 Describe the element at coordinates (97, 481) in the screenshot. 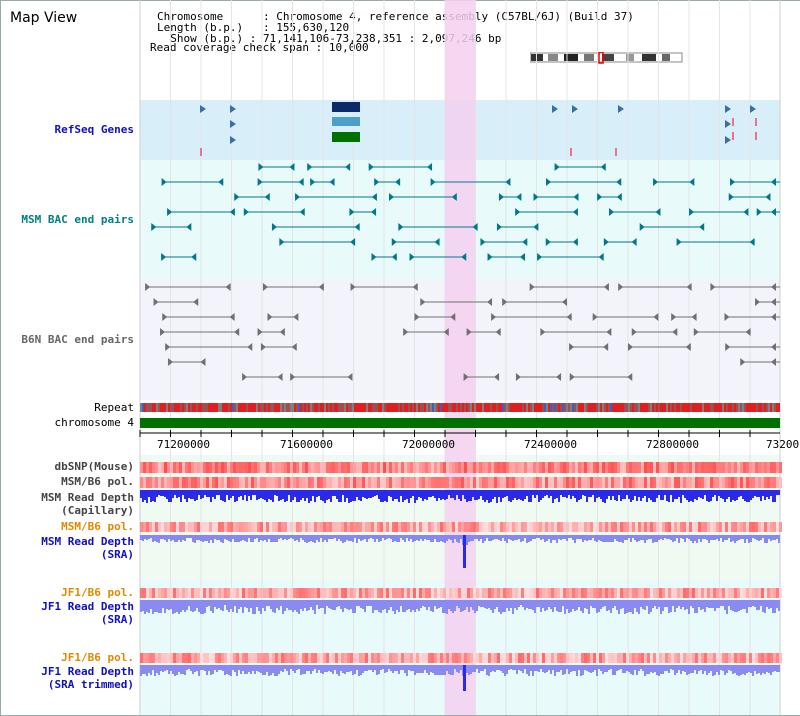

I see `track-label-msm-b6-pol-1: MSM/B6 pol.` at that location.